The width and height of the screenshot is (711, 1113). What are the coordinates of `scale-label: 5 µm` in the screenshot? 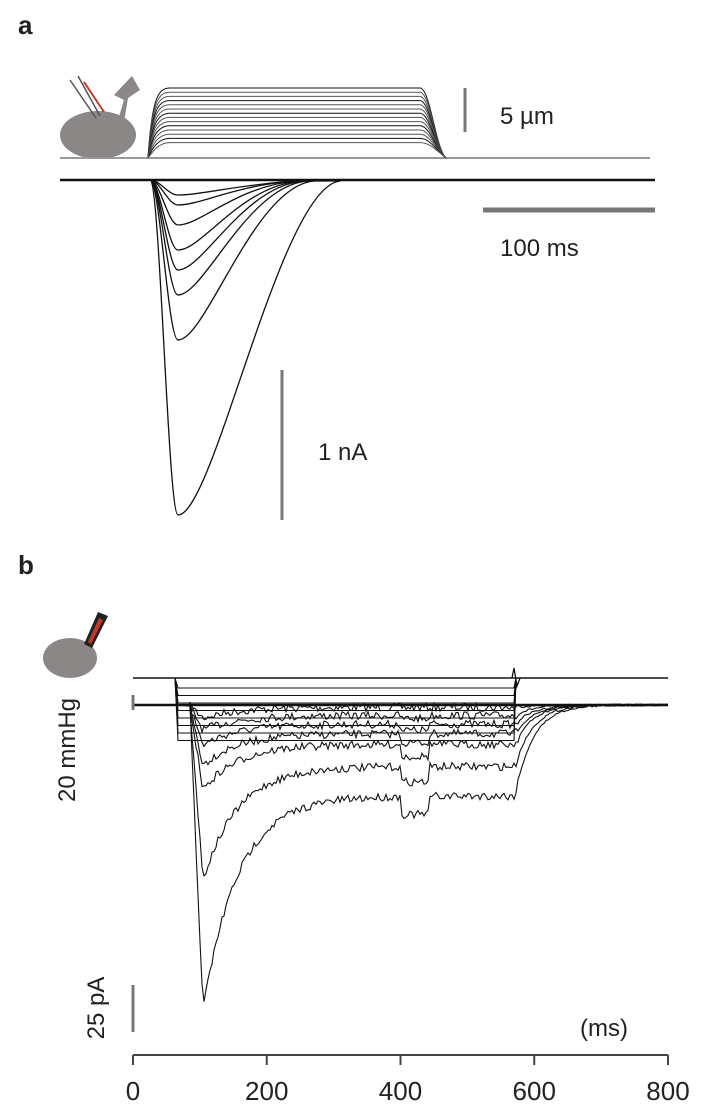 It's located at (527, 116).